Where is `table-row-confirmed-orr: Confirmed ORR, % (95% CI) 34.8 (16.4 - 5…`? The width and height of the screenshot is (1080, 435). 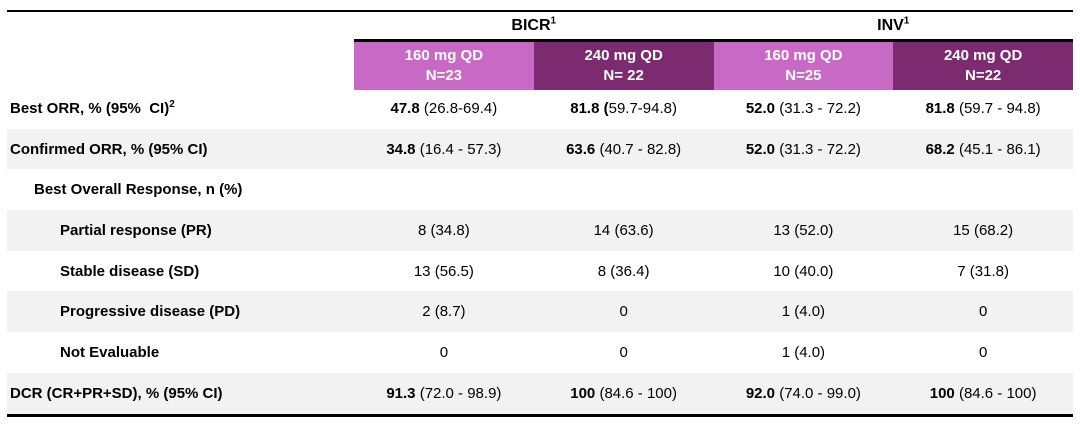
table-row-confirmed-orr: Confirmed ORR, % (95% CI) 34.8 (16.4 - 5… is located at coordinates (540, 149).